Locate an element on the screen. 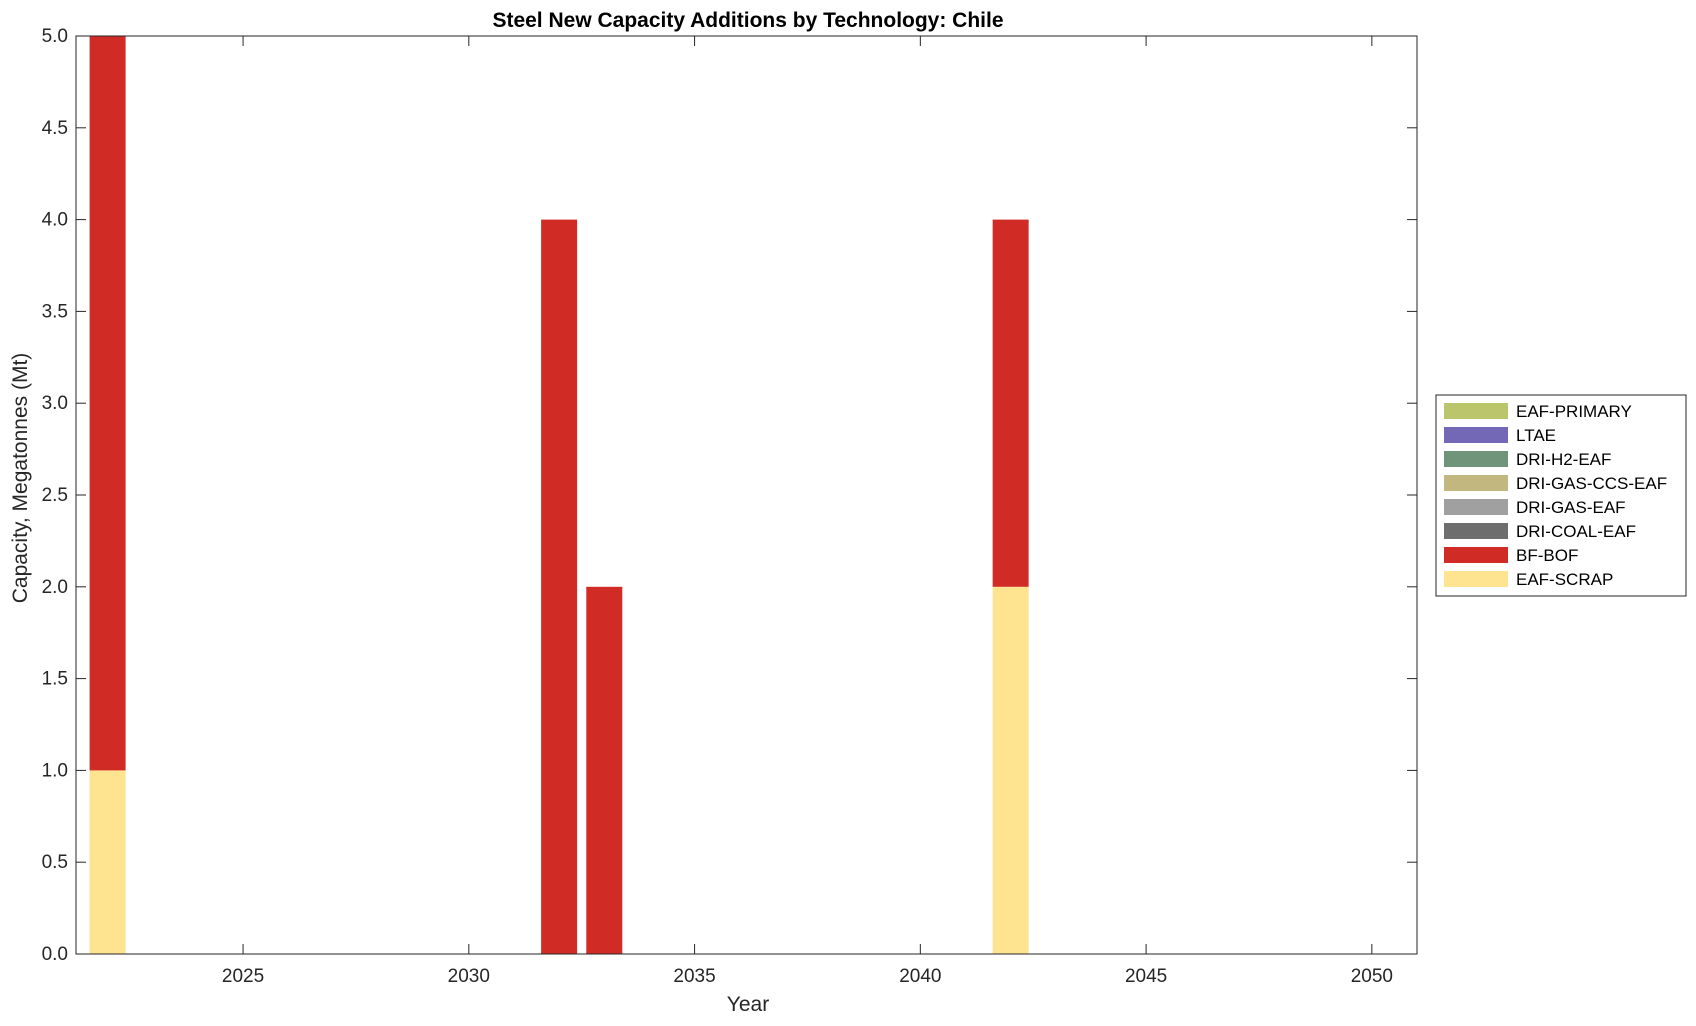  legend-swatch-eaf-primary is located at coordinates (1476, 411).